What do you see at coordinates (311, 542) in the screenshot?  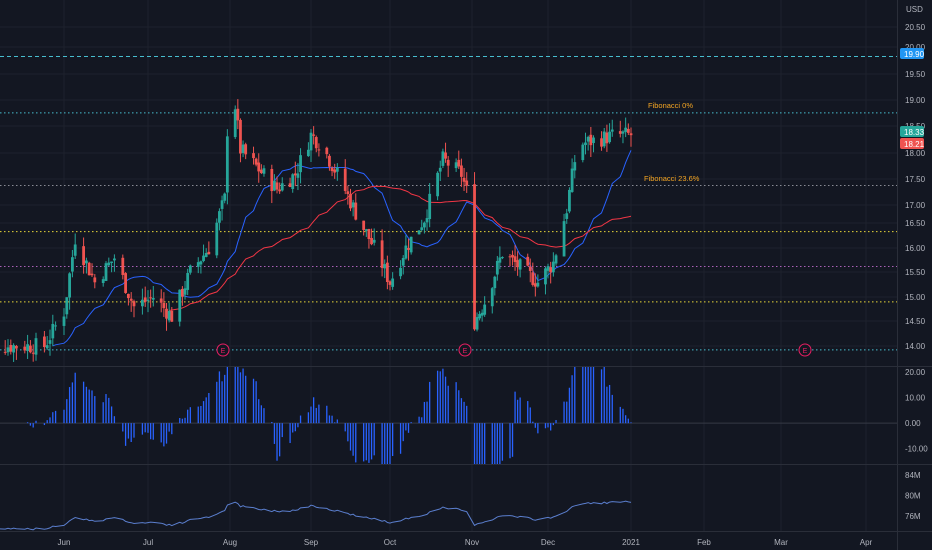 I see `time-tick-label: Sep` at bounding box center [311, 542].